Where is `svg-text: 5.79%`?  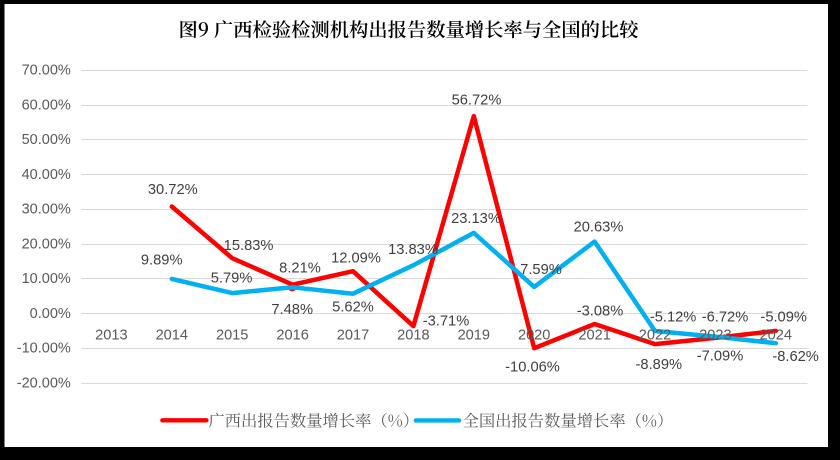
svg-text: 5.79% is located at coordinates (232, 279).